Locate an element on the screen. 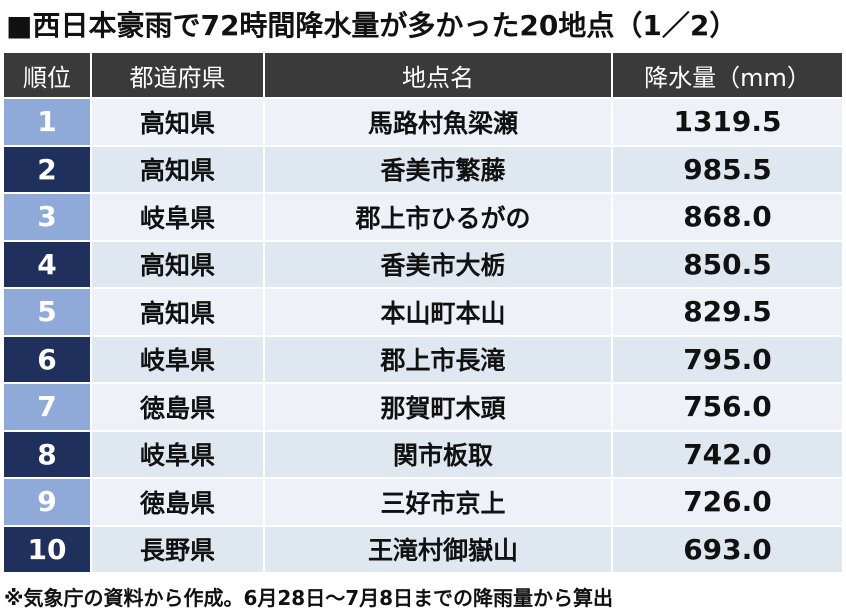 This screenshot has width=846, height=616. table-header-row: 順位 都道府県 地点名 降水量（mm） is located at coordinates (423, 76).